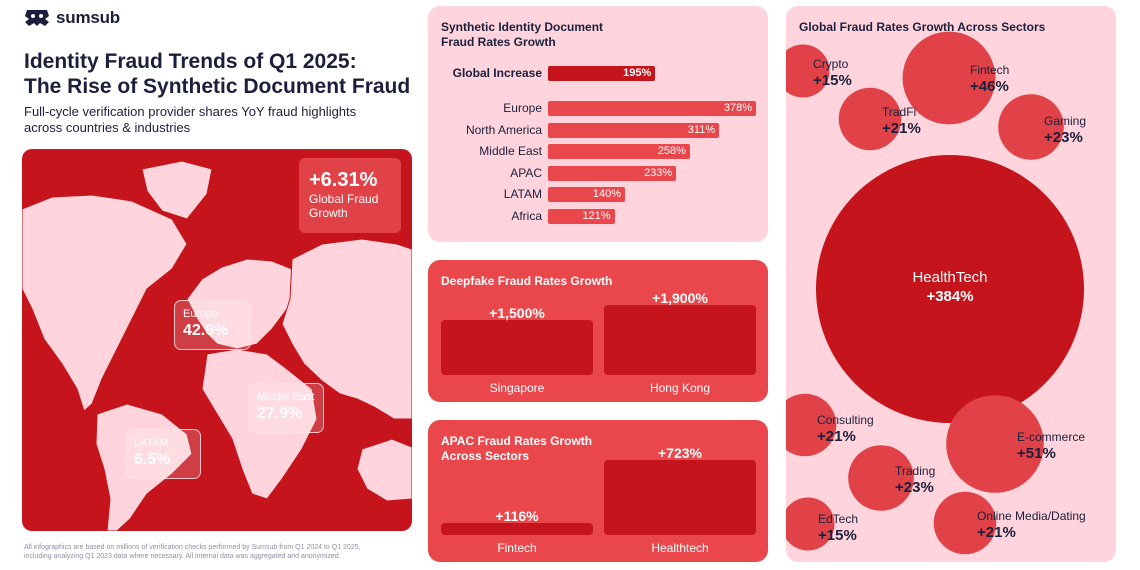  What do you see at coordinates (680, 298) in the screenshot?
I see `column-value-hong-kong: +1,900%` at bounding box center [680, 298].